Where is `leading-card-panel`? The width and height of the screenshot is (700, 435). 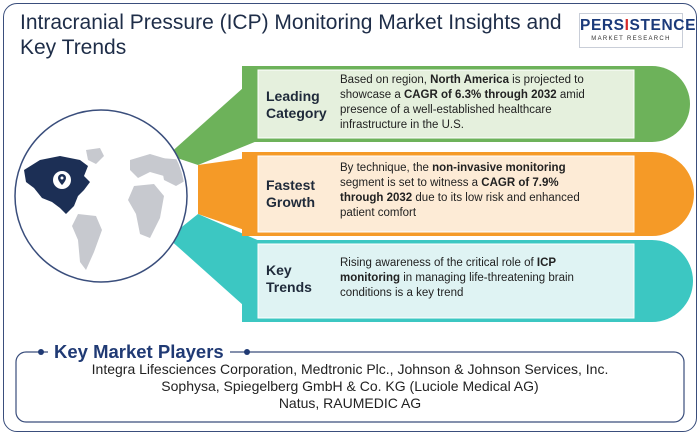 leading-card-panel is located at coordinates (446, 104).